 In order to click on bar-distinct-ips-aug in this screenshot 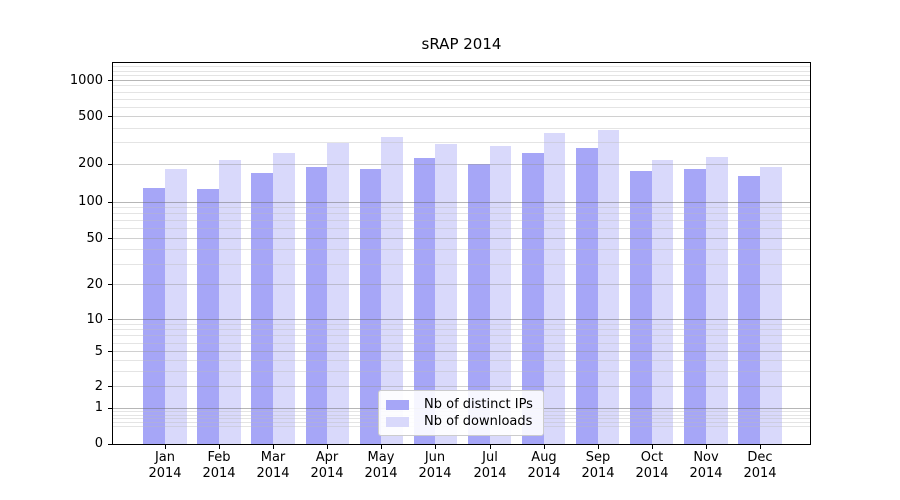, I will do `click(532, 298)`.